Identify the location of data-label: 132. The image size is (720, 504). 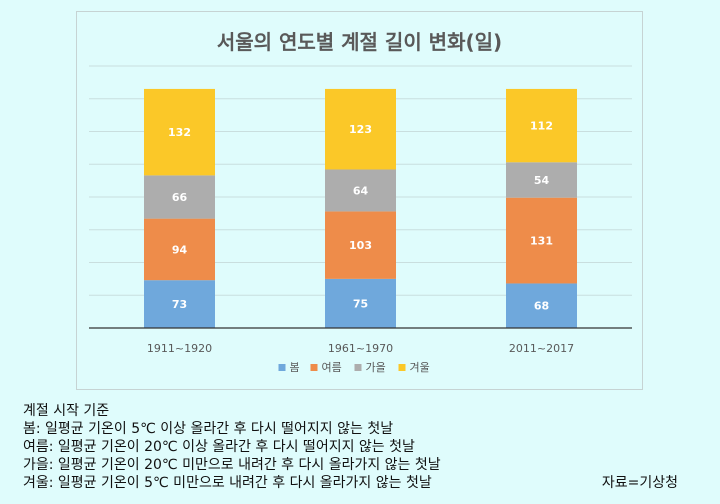
(179, 132).